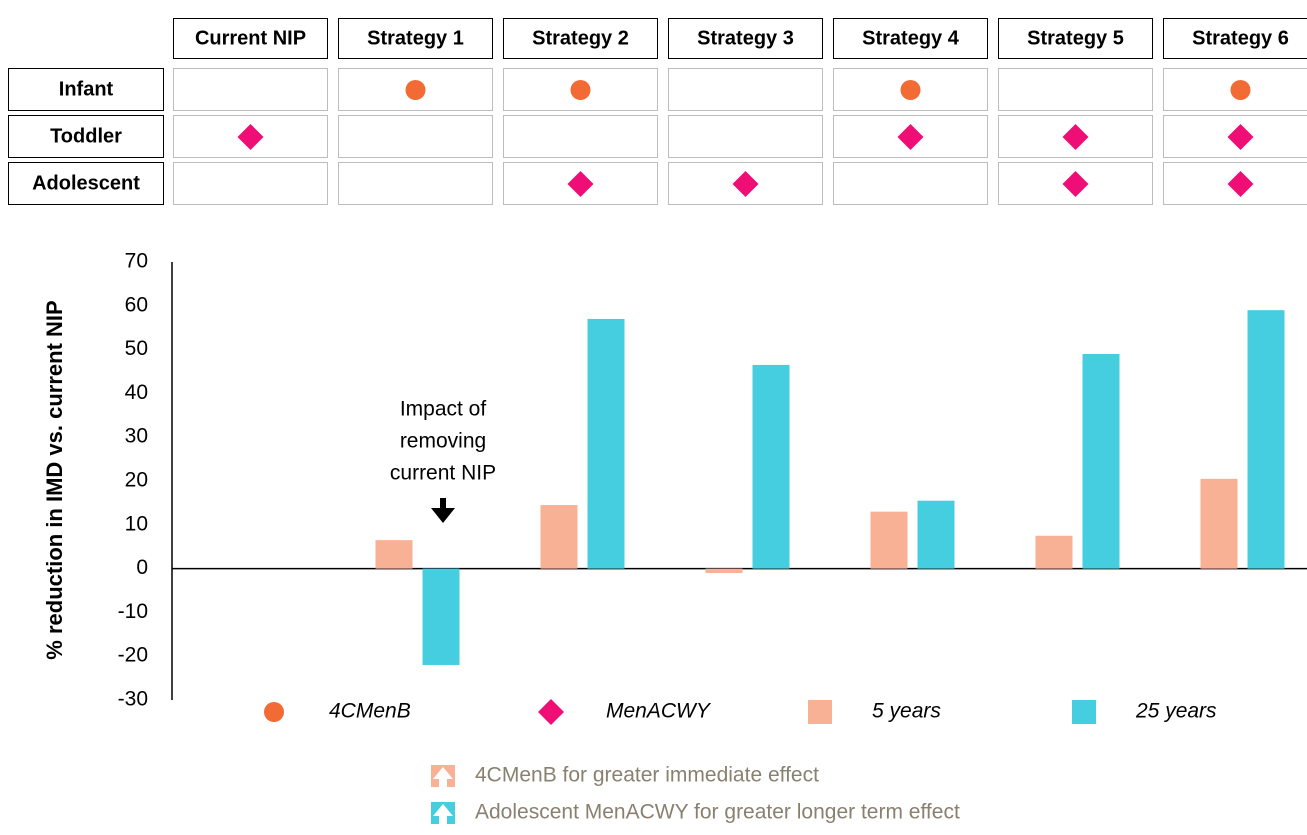 This screenshot has height=835, width=1307. I want to click on row-label: Infant, so click(86, 89).